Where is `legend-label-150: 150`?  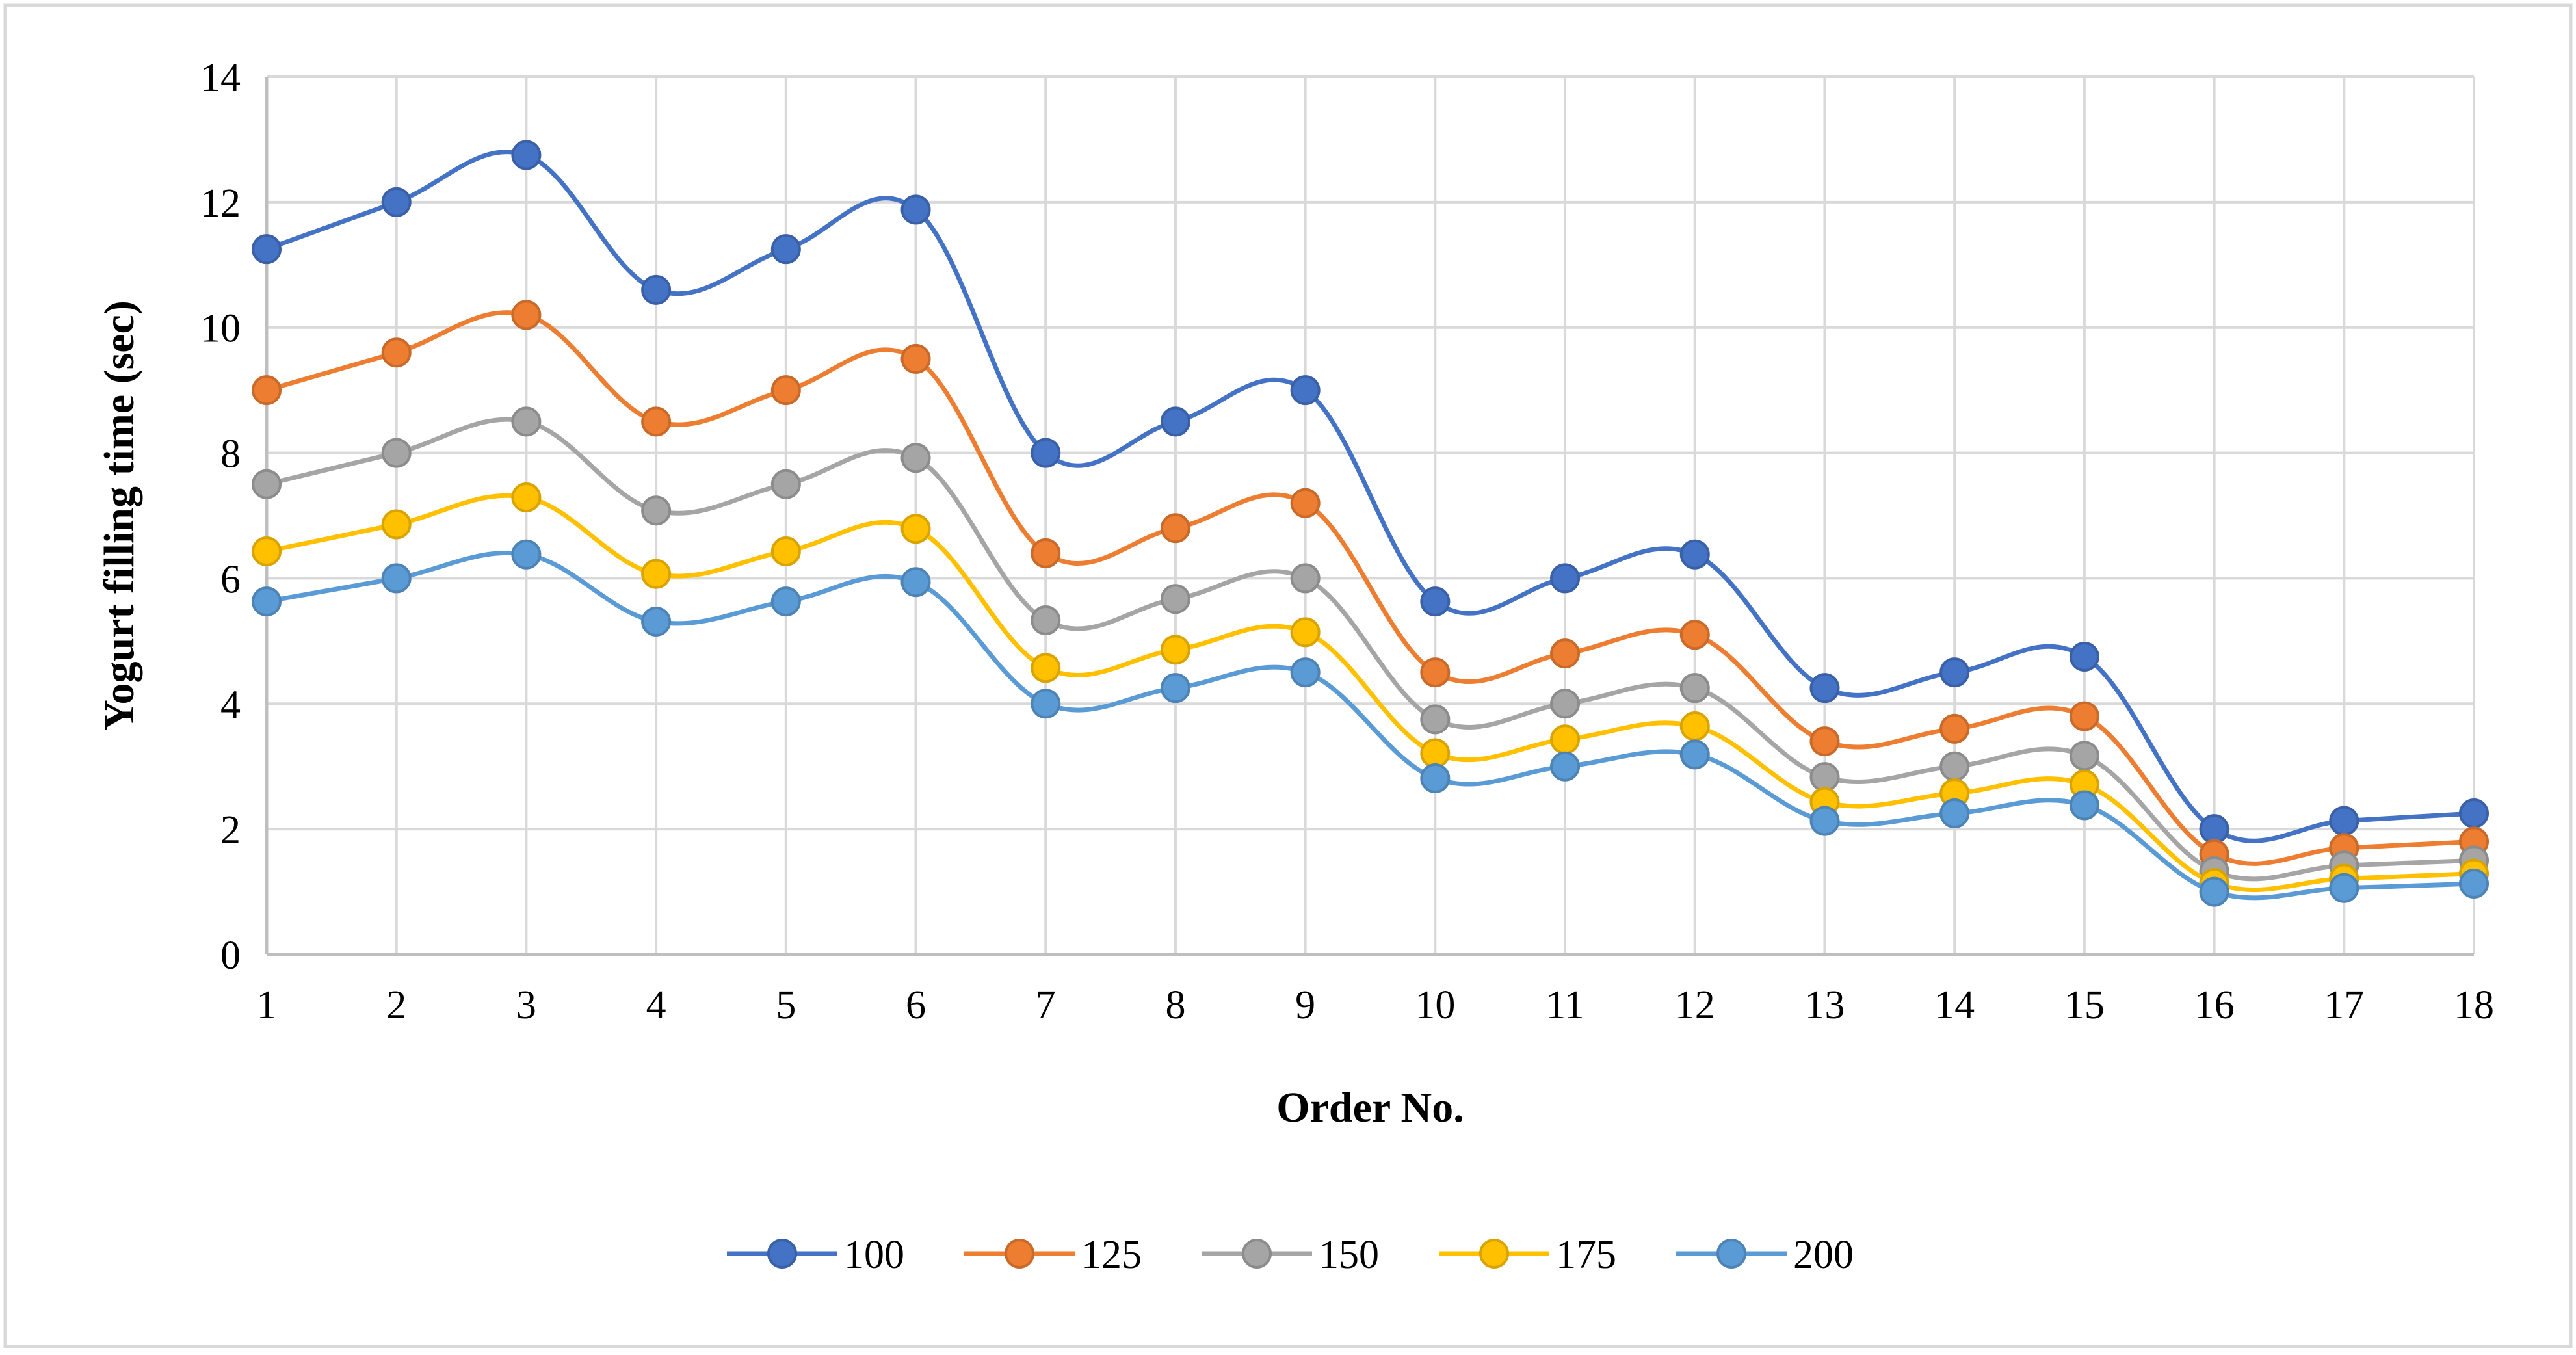 legend-label-150: 150 is located at coordinates (1349, 1255).